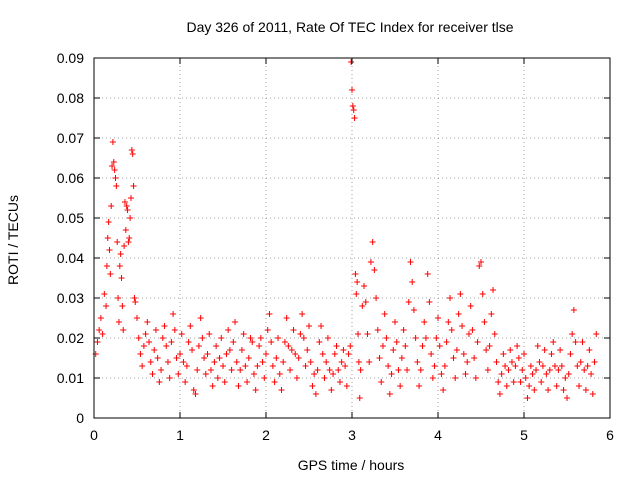 The height and width of the screenshot is (480, 640). Describe the element at coordinates (351, 465) in the screenshot. I see `x-axis-title: GPS time / hours` at that location.